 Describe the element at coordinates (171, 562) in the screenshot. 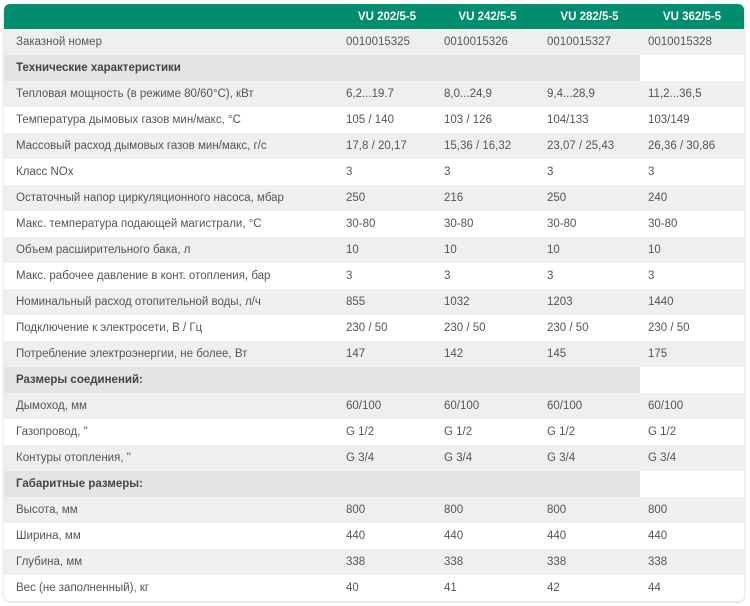

I see `row-label: Глубина, мм` at that location.